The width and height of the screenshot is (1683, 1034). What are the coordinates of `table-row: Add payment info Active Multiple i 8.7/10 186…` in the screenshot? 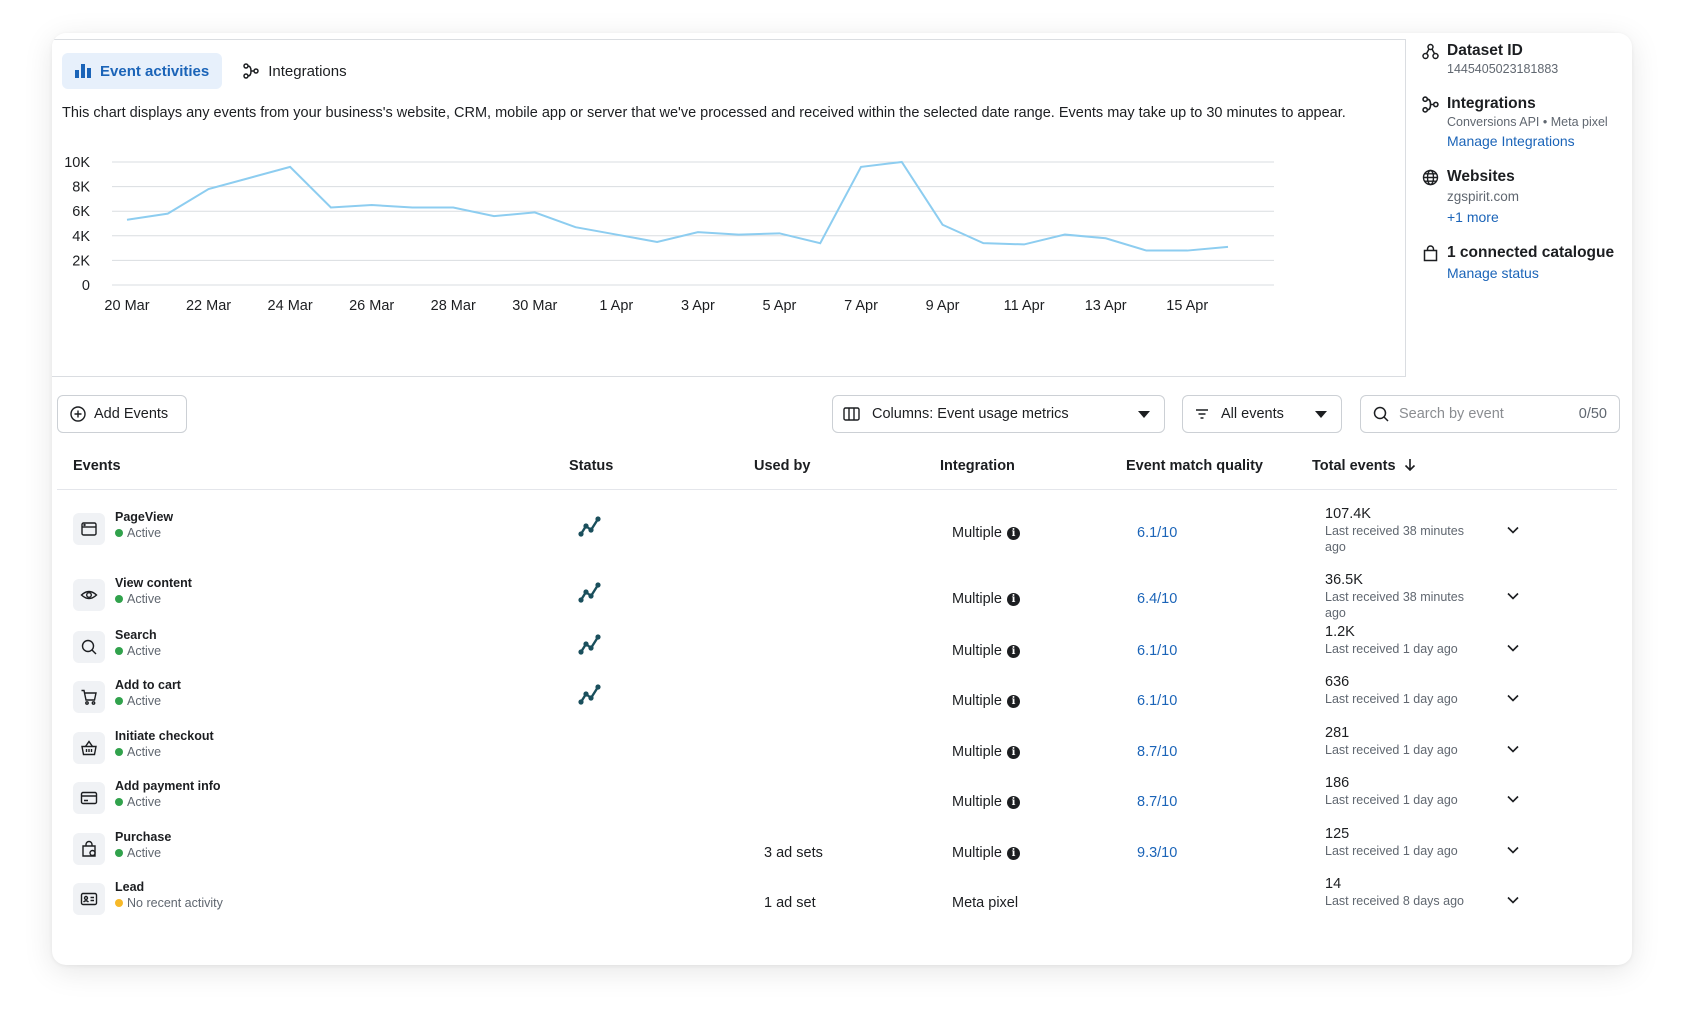 It's located at (837, 799).